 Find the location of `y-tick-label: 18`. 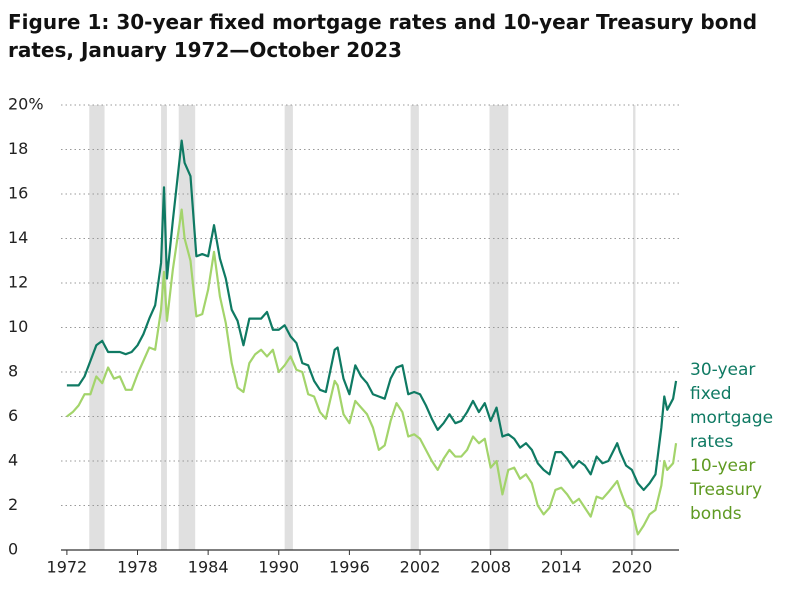

y-tick-label: 18 is located at coordinates (18, 148).